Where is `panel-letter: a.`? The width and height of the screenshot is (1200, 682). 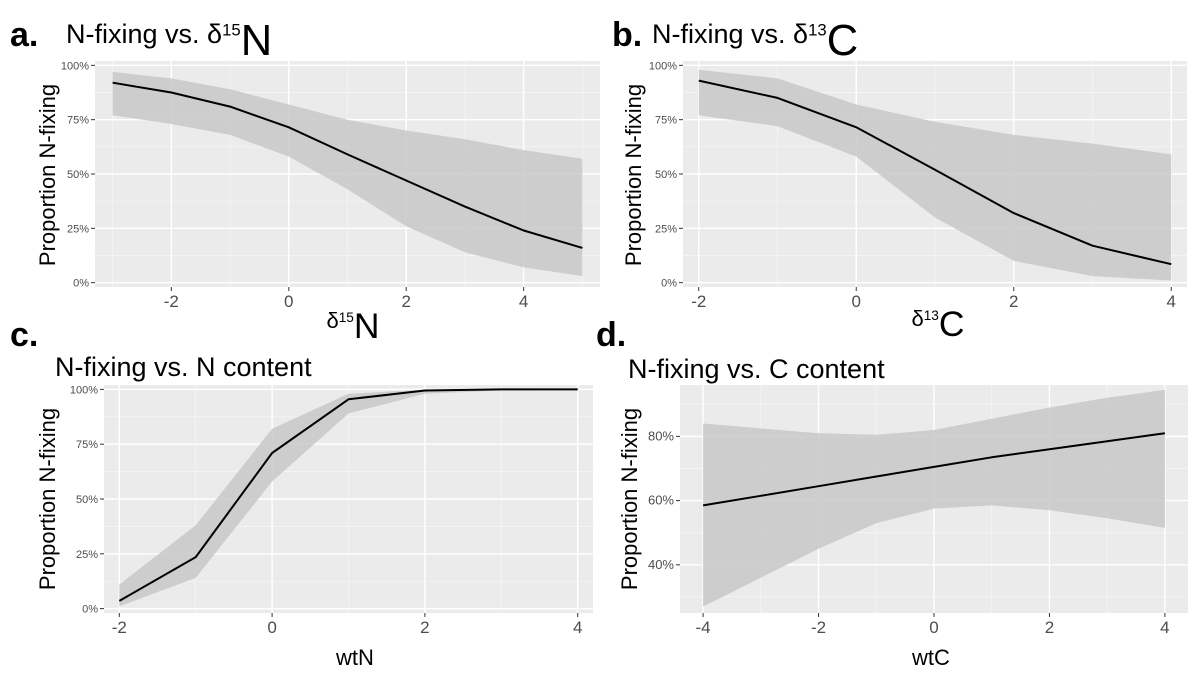 panel-letter: a. is located at coordinates (24, 35).